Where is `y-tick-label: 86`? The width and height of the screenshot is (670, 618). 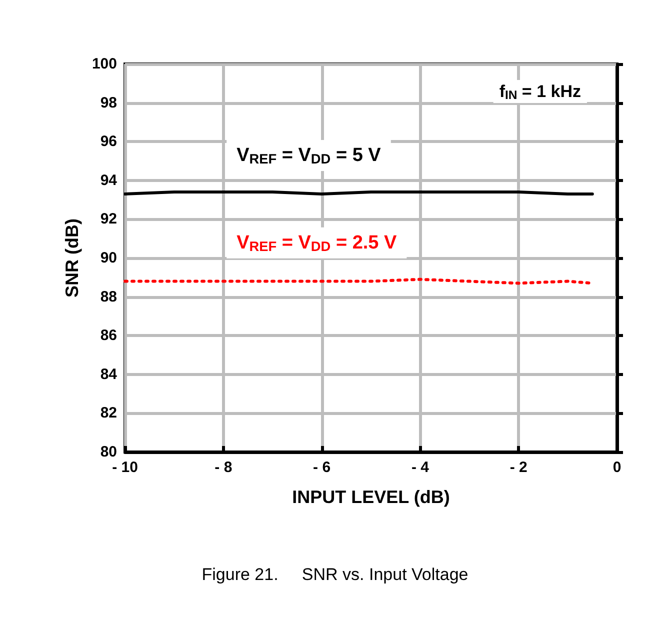 y-tick-label: 86 is located at coordinates (108, 335).